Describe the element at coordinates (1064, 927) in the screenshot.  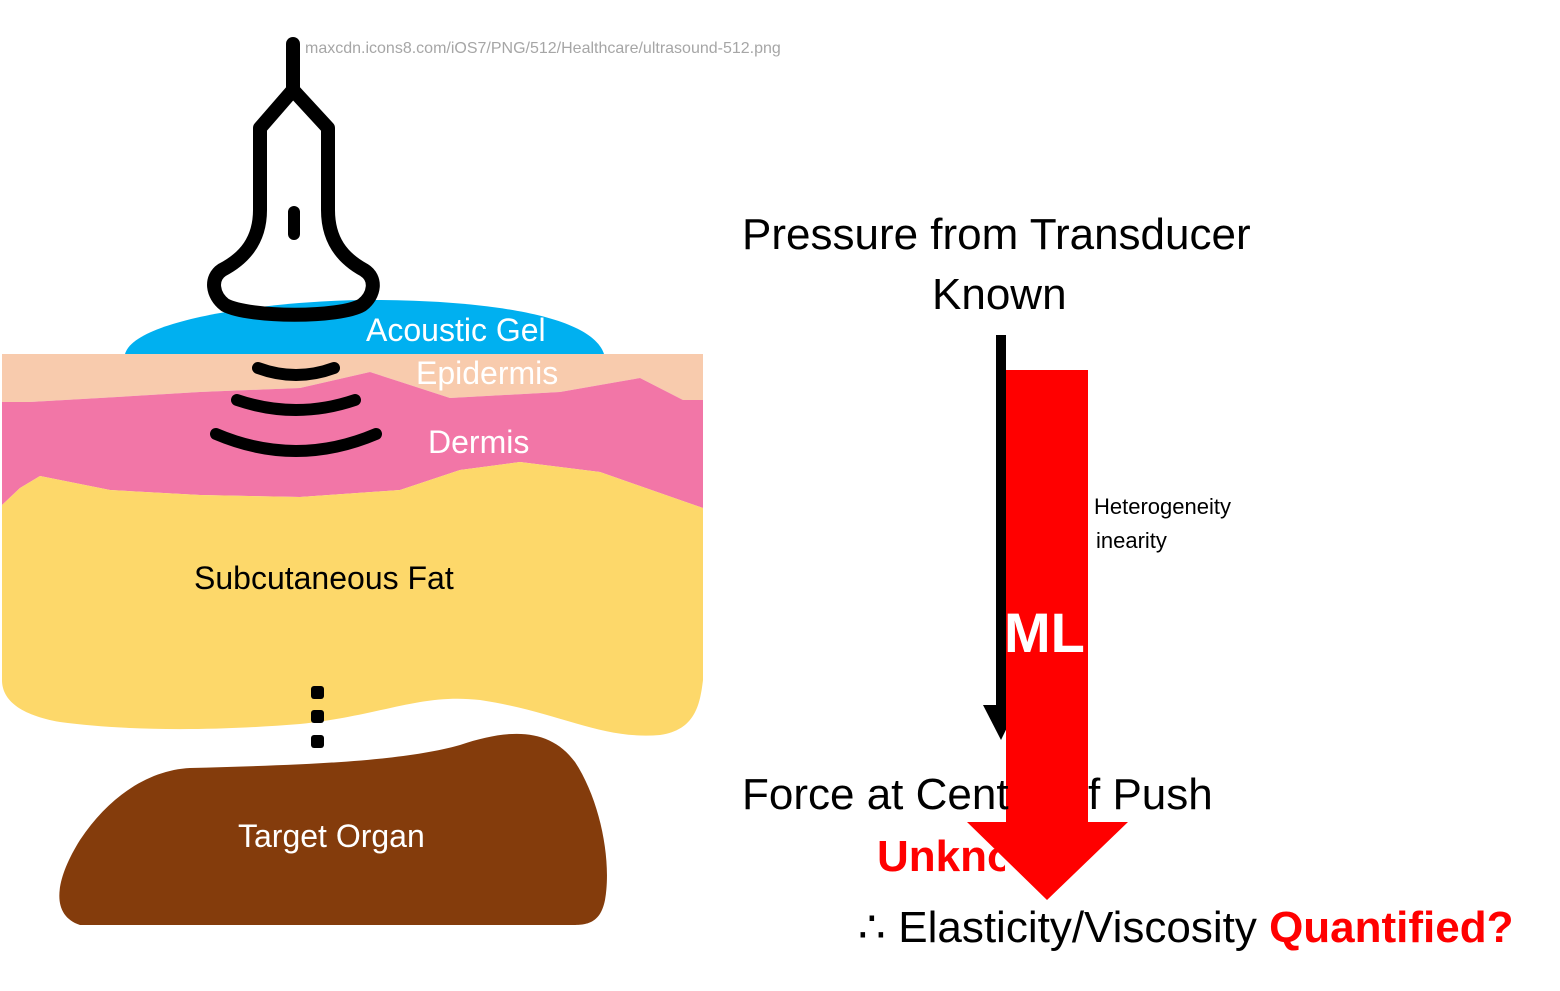
I see `therefore-text: ∴ Elasticity/Viscosity` at that location.